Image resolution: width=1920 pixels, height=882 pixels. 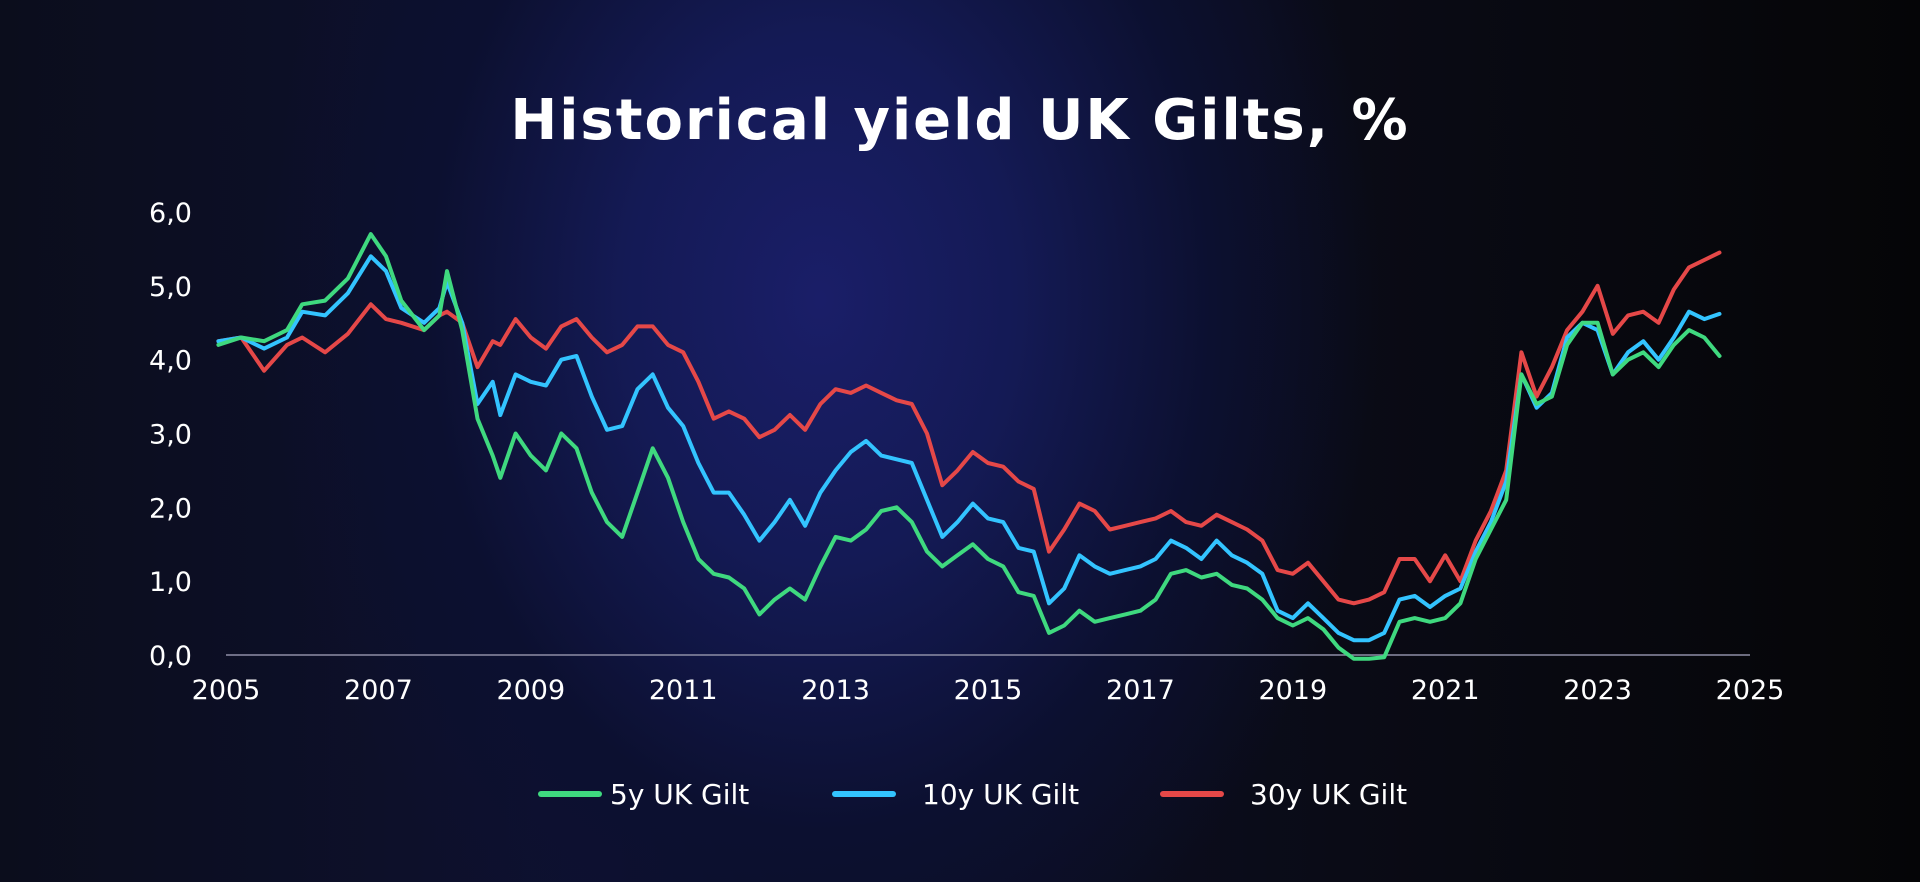 I want to click on y-tick-label: 1,0, so click(x=170, y=582).